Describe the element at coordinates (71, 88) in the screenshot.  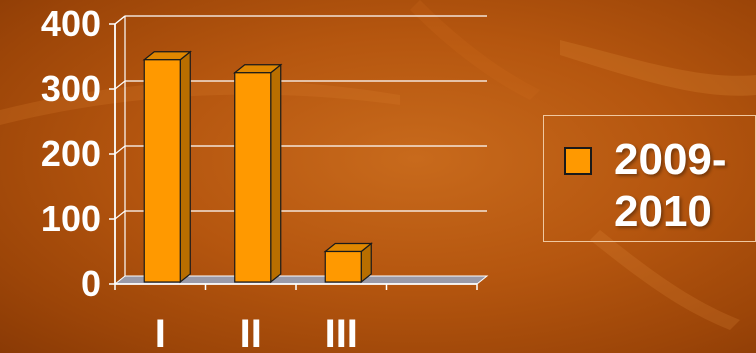
I see `y-tick-label: 300` at that location.